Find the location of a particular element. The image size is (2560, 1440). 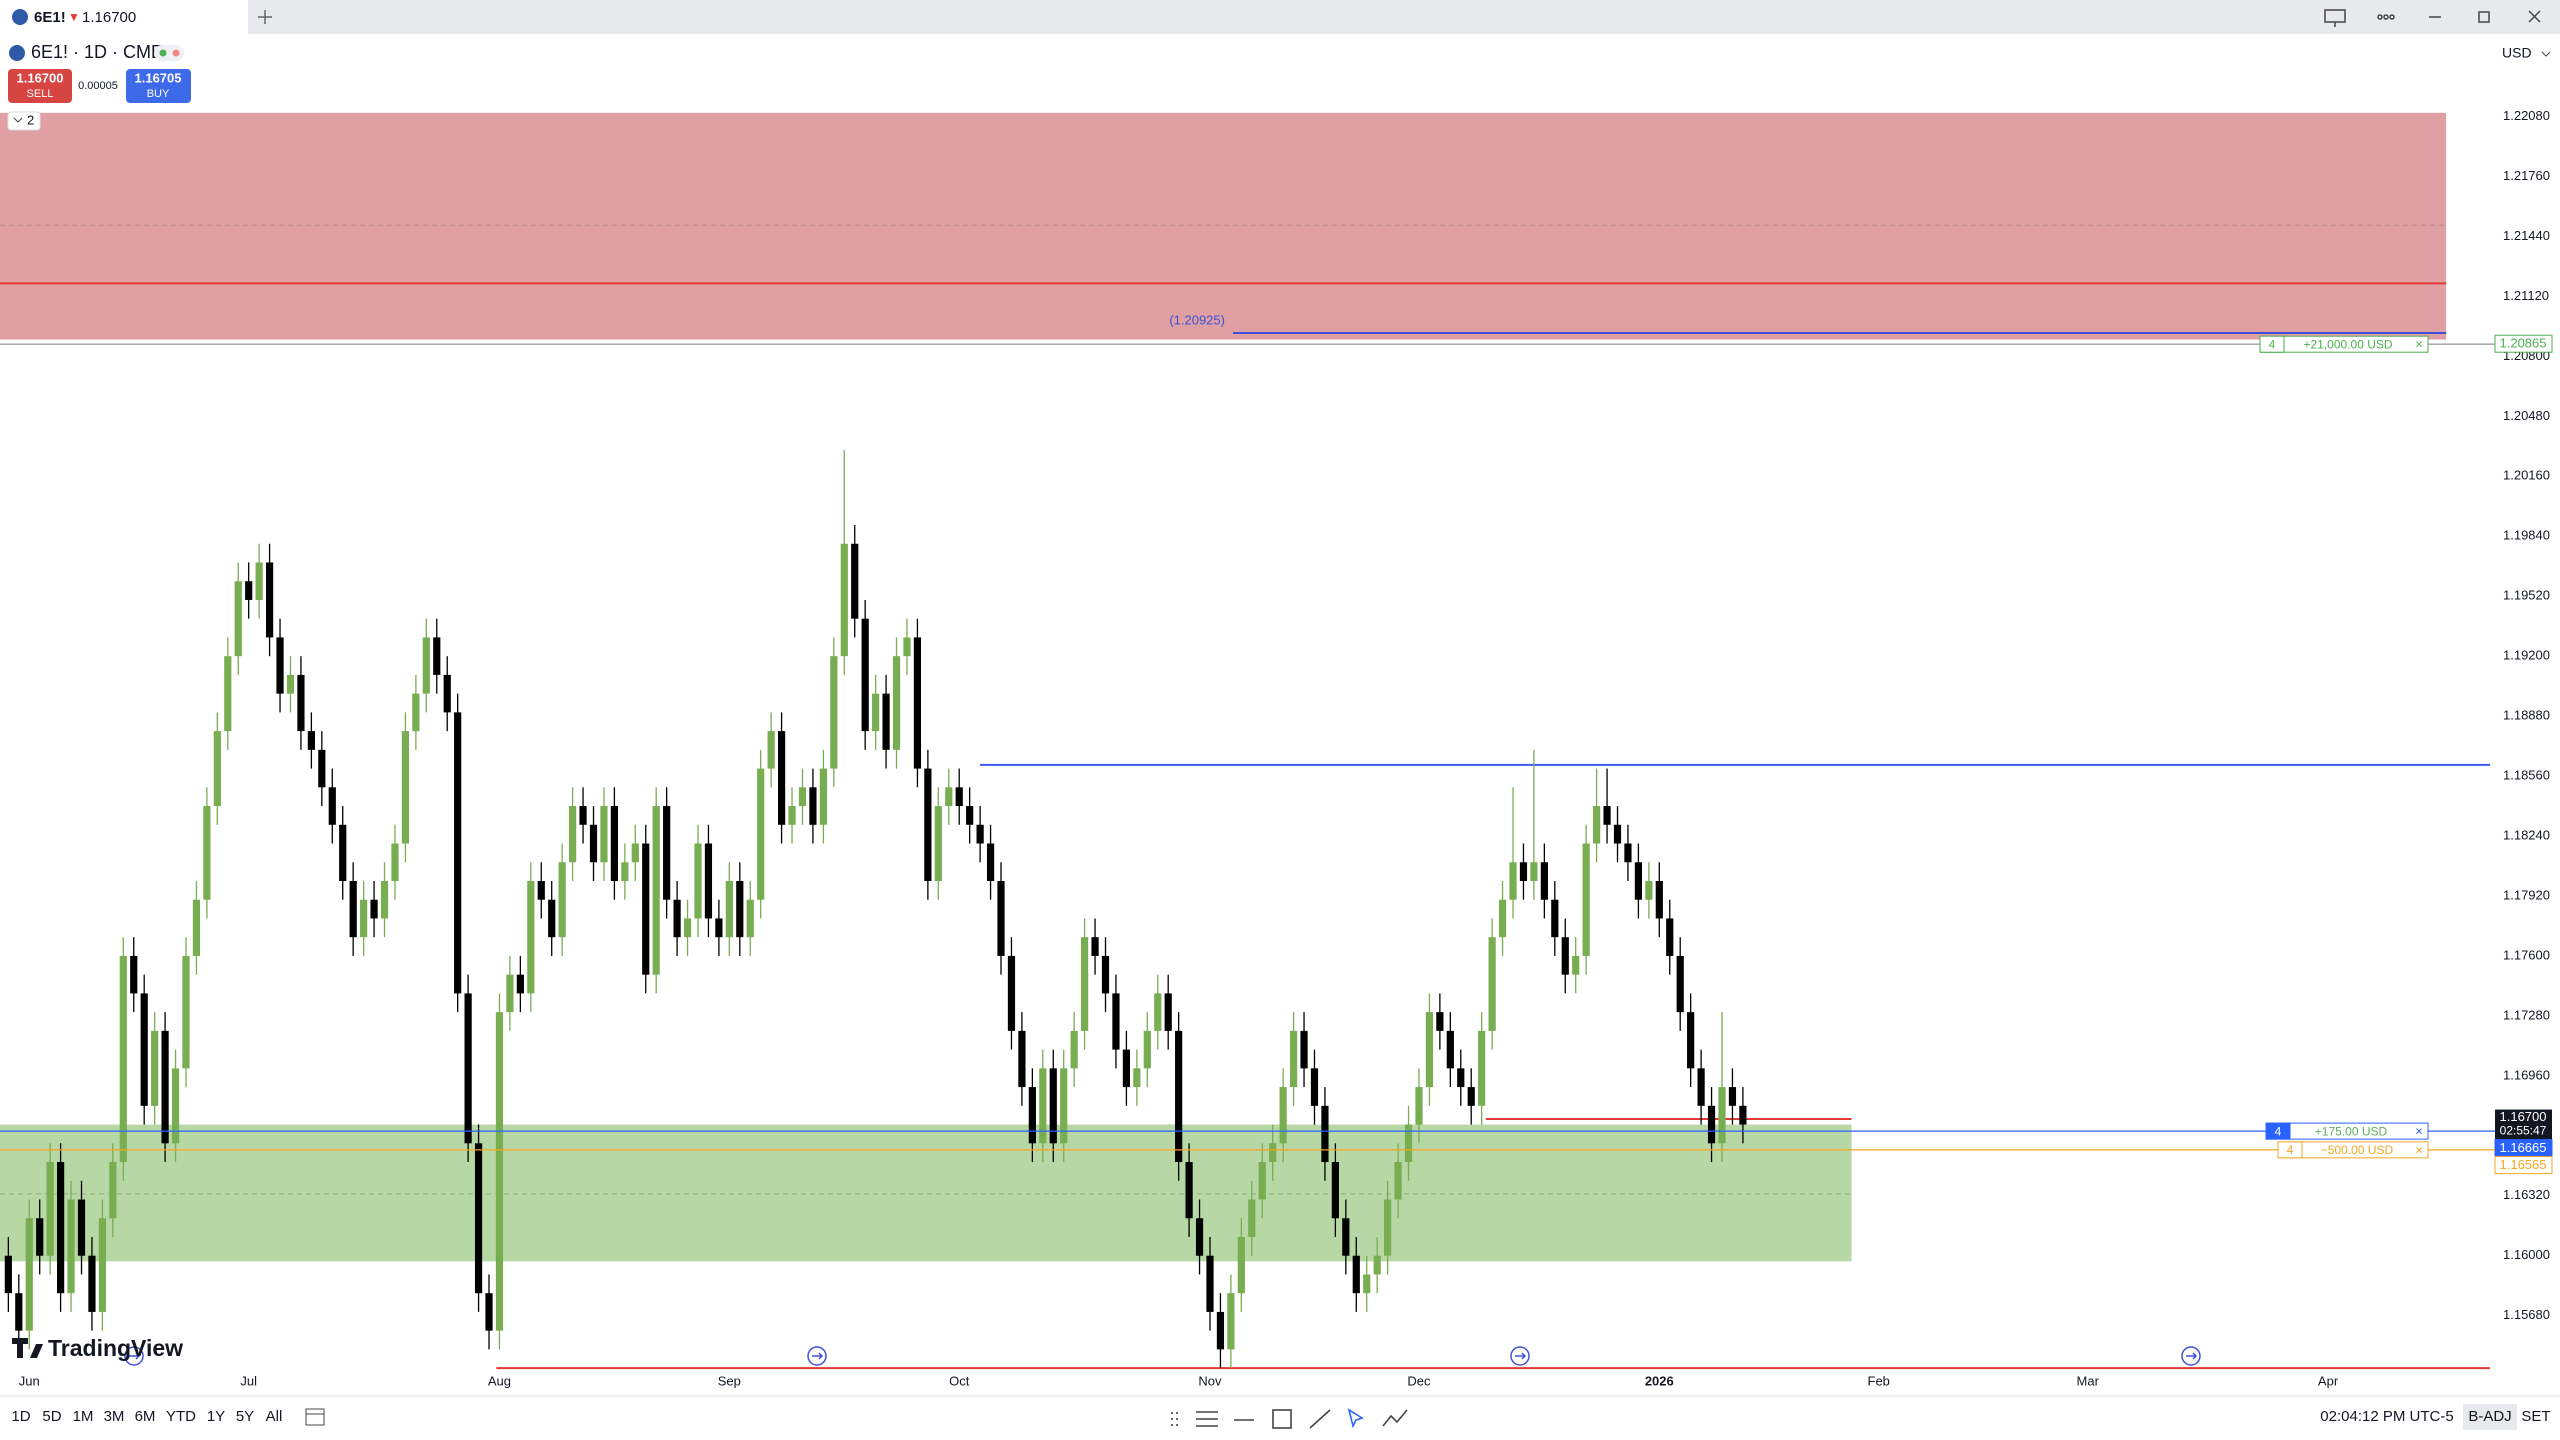

range-button: All is located at coordinates (274, 1416).